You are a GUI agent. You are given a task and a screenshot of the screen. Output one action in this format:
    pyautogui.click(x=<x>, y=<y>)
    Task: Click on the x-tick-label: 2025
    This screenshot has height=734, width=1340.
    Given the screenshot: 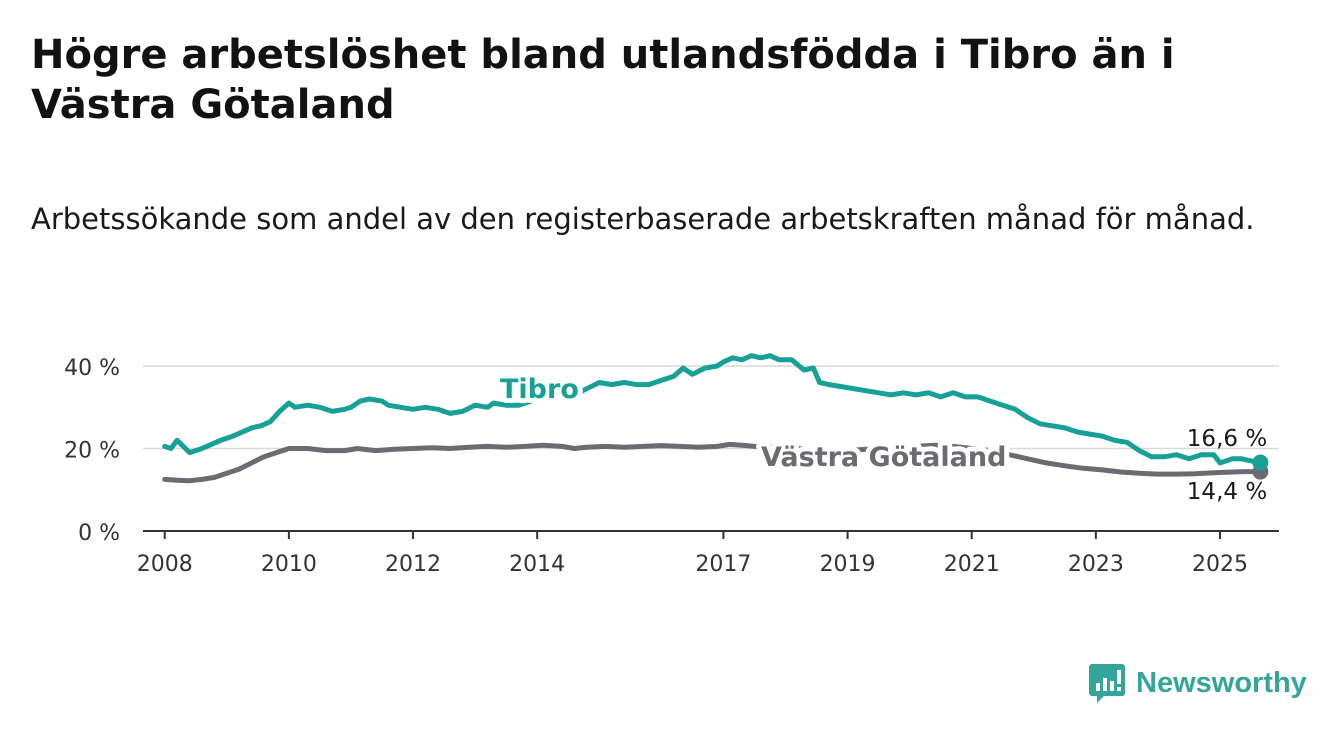 What is the action you would take?
    pyautogui.click(x=1220, y=564)
    